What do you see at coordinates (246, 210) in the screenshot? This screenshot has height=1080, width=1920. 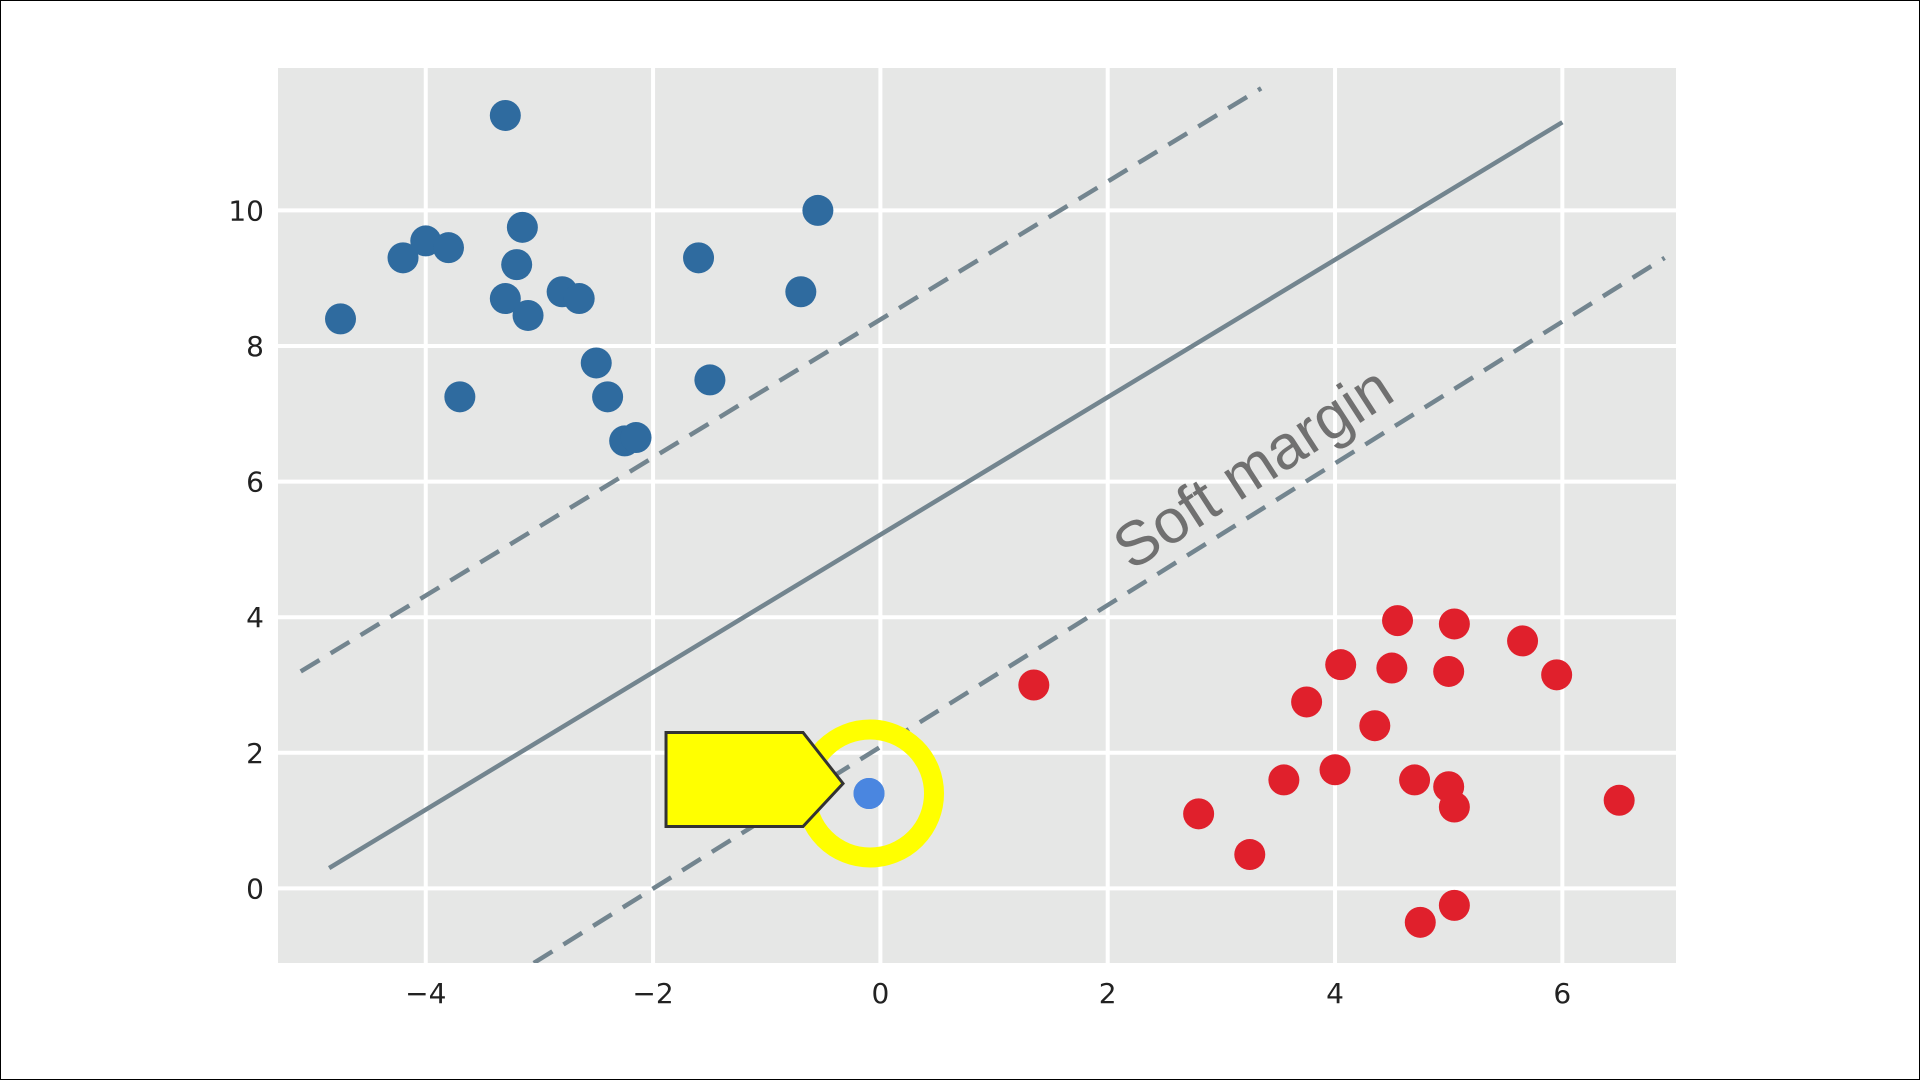 I see `y-tick-label: 10` at bounding box center [246, 210].